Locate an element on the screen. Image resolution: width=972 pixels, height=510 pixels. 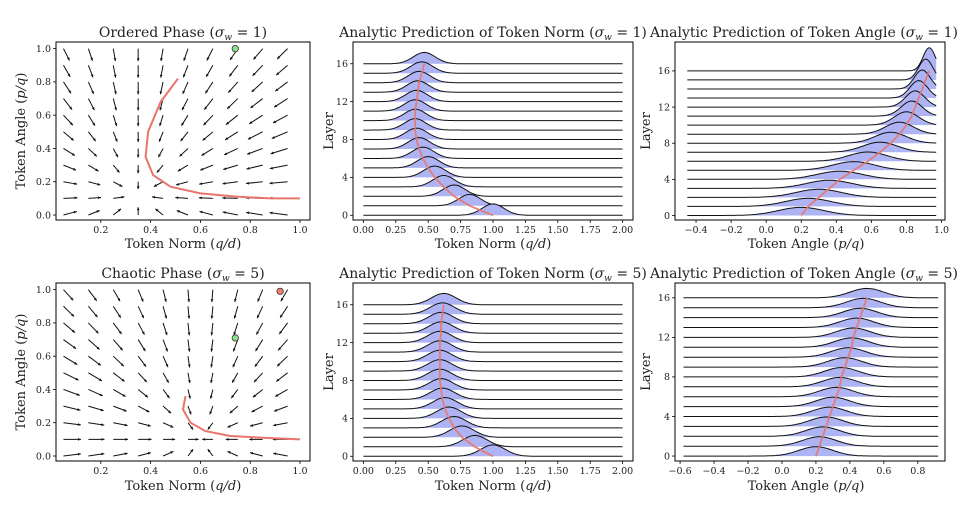
y-tick-label: 16 is located at coordinates (664, 298).